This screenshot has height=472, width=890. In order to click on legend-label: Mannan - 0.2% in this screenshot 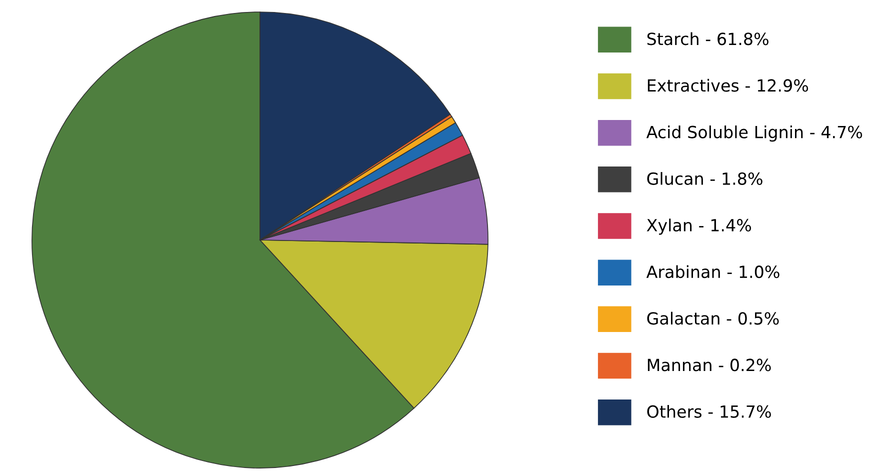, I will do `click(709, 365)`.